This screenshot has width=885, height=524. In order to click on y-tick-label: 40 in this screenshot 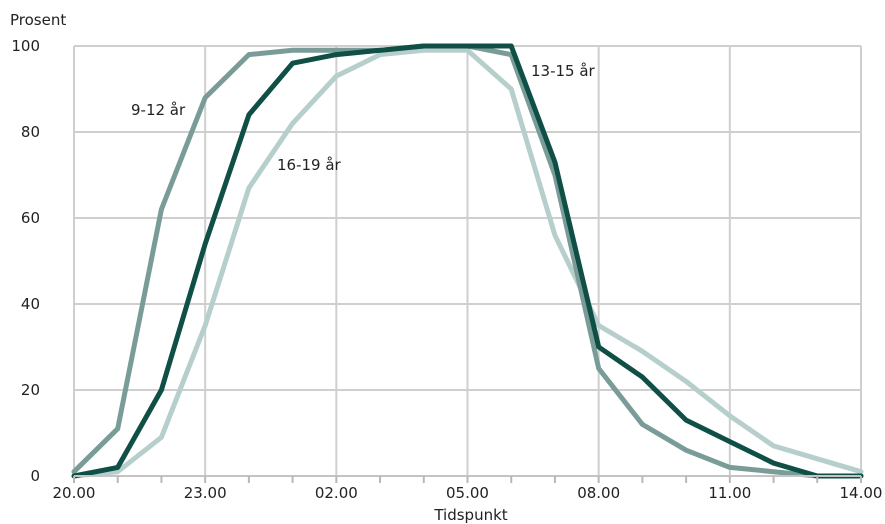, I will do `click(30, 304)`.